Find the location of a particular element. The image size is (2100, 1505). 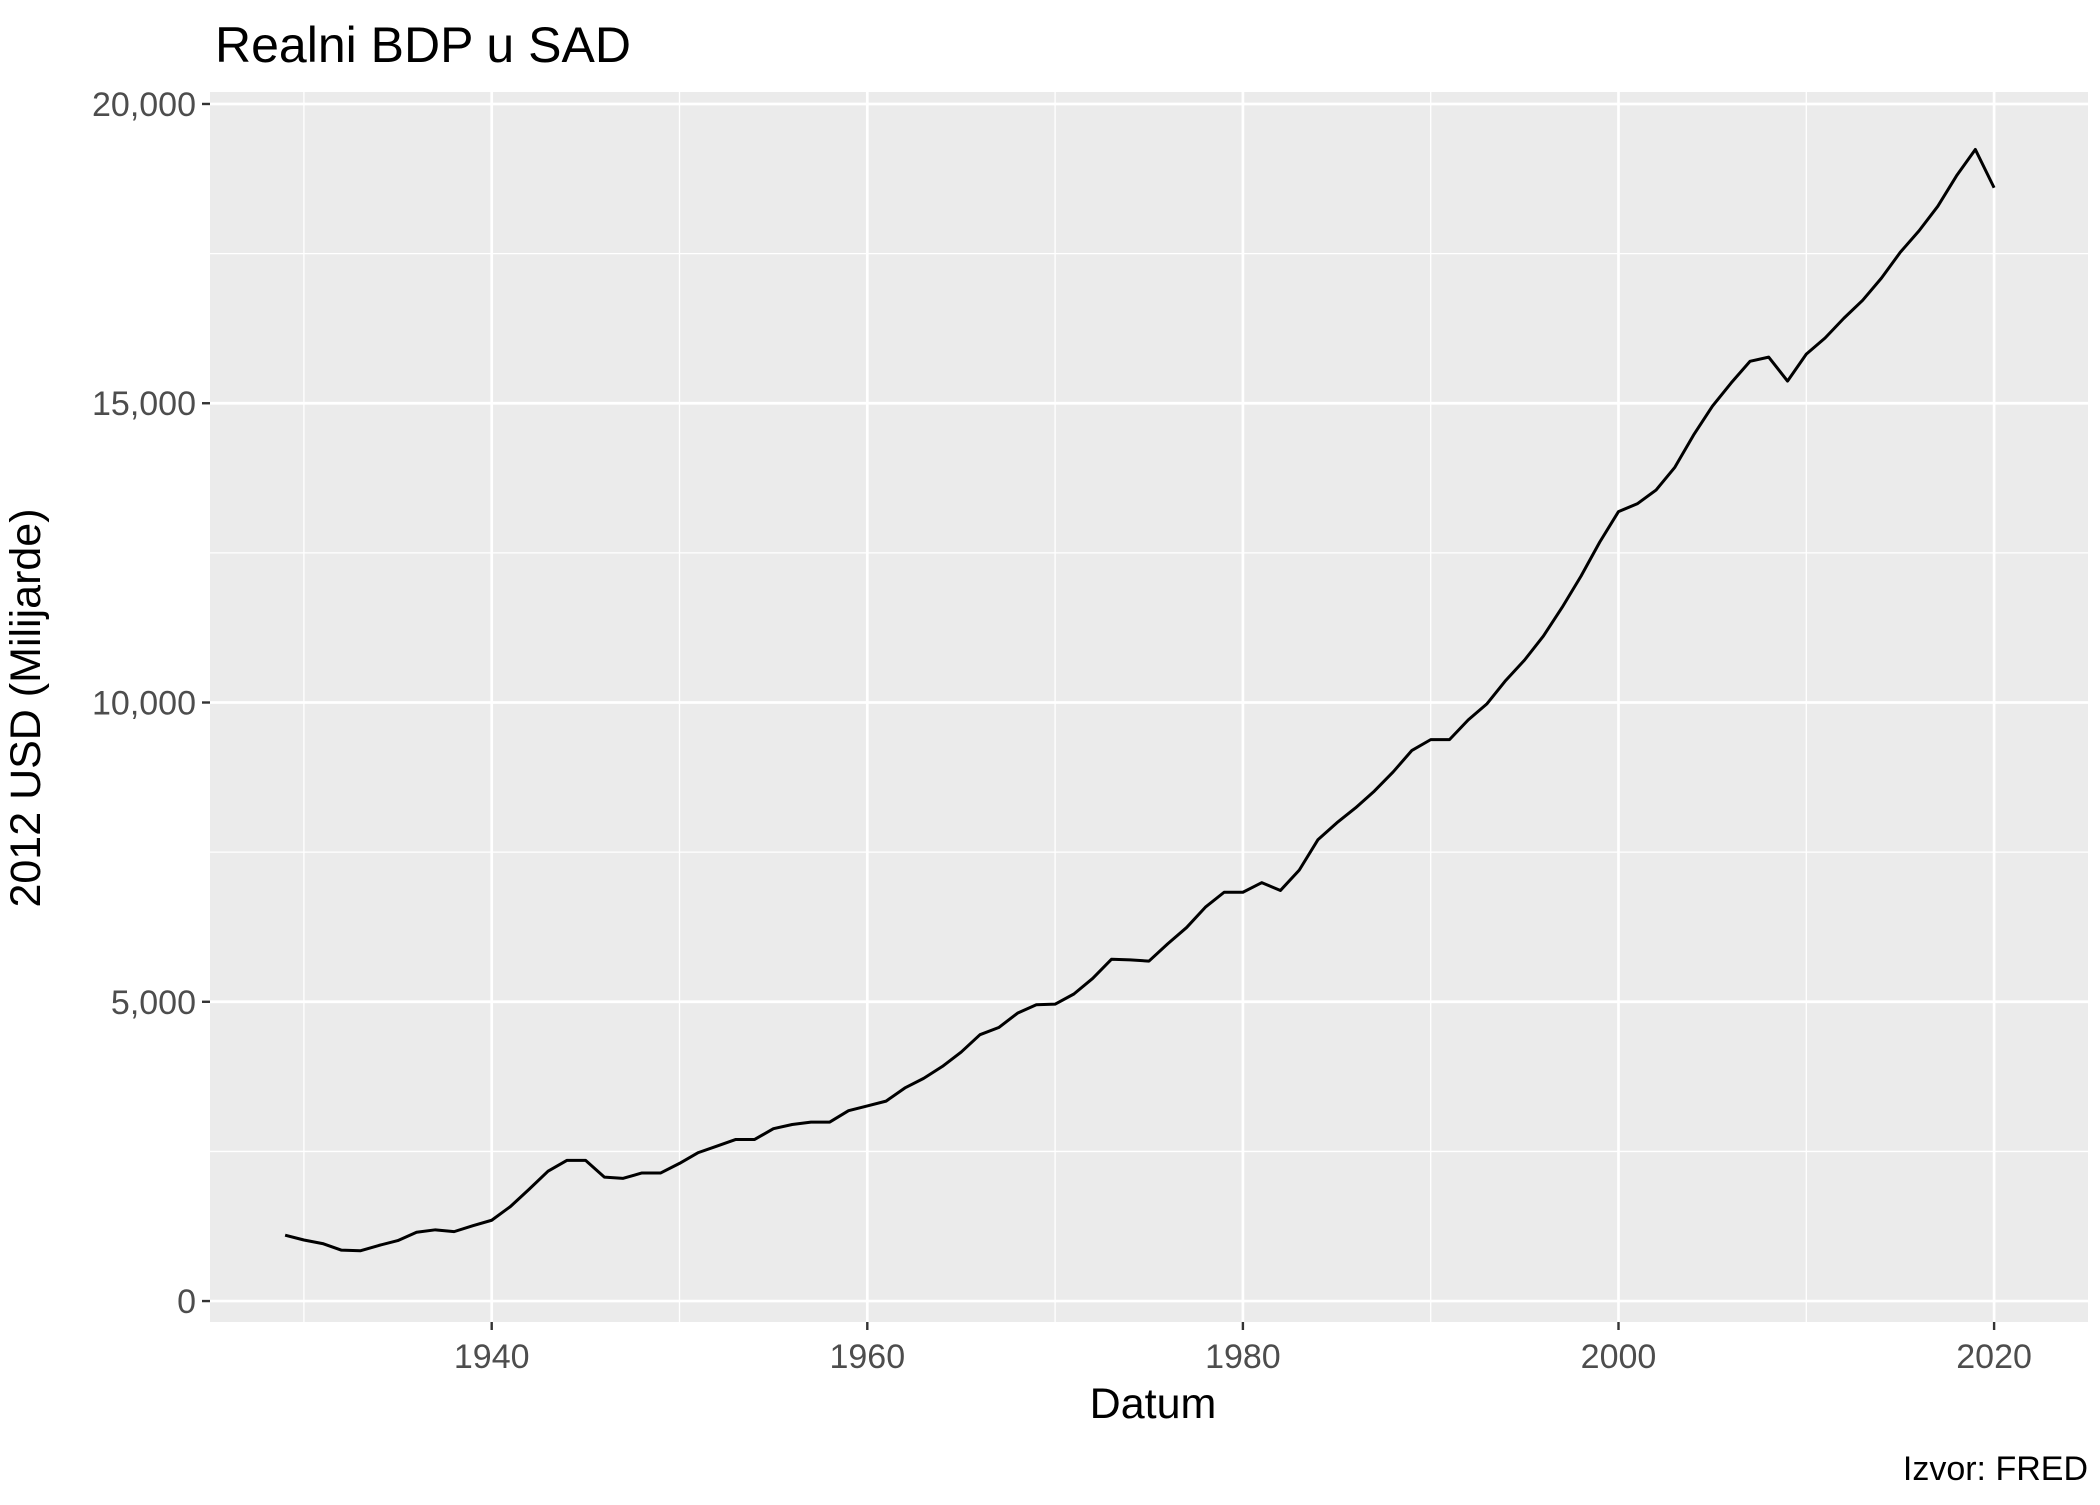

chart-title: Realni BDP u SAD is located at coordinates (423, 45).